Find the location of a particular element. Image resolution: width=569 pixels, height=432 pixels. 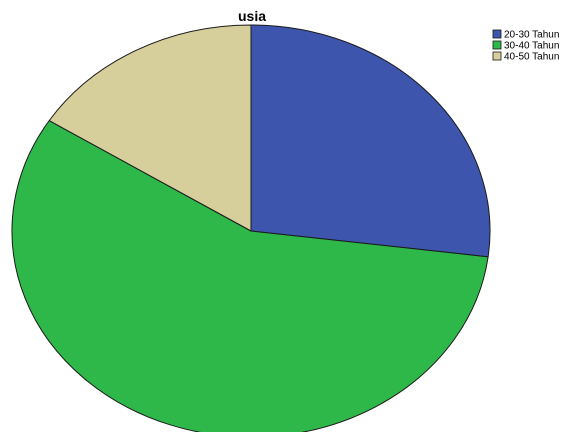

legend-label: 30-40 Tahun is located at coordinates (531, 46).